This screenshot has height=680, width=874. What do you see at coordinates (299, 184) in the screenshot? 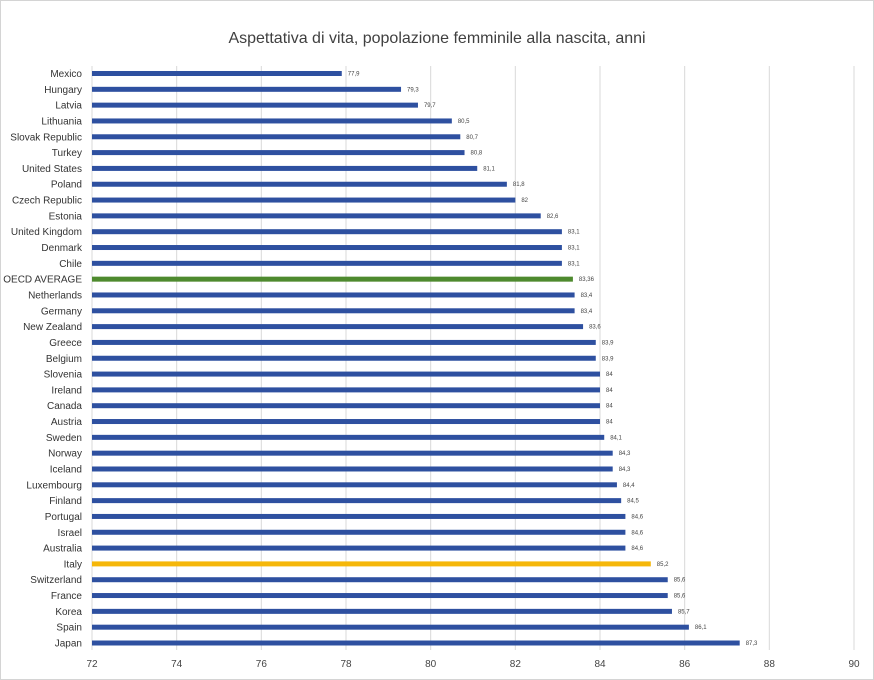
I see `bar-poland` at bounding box center [299, 184].